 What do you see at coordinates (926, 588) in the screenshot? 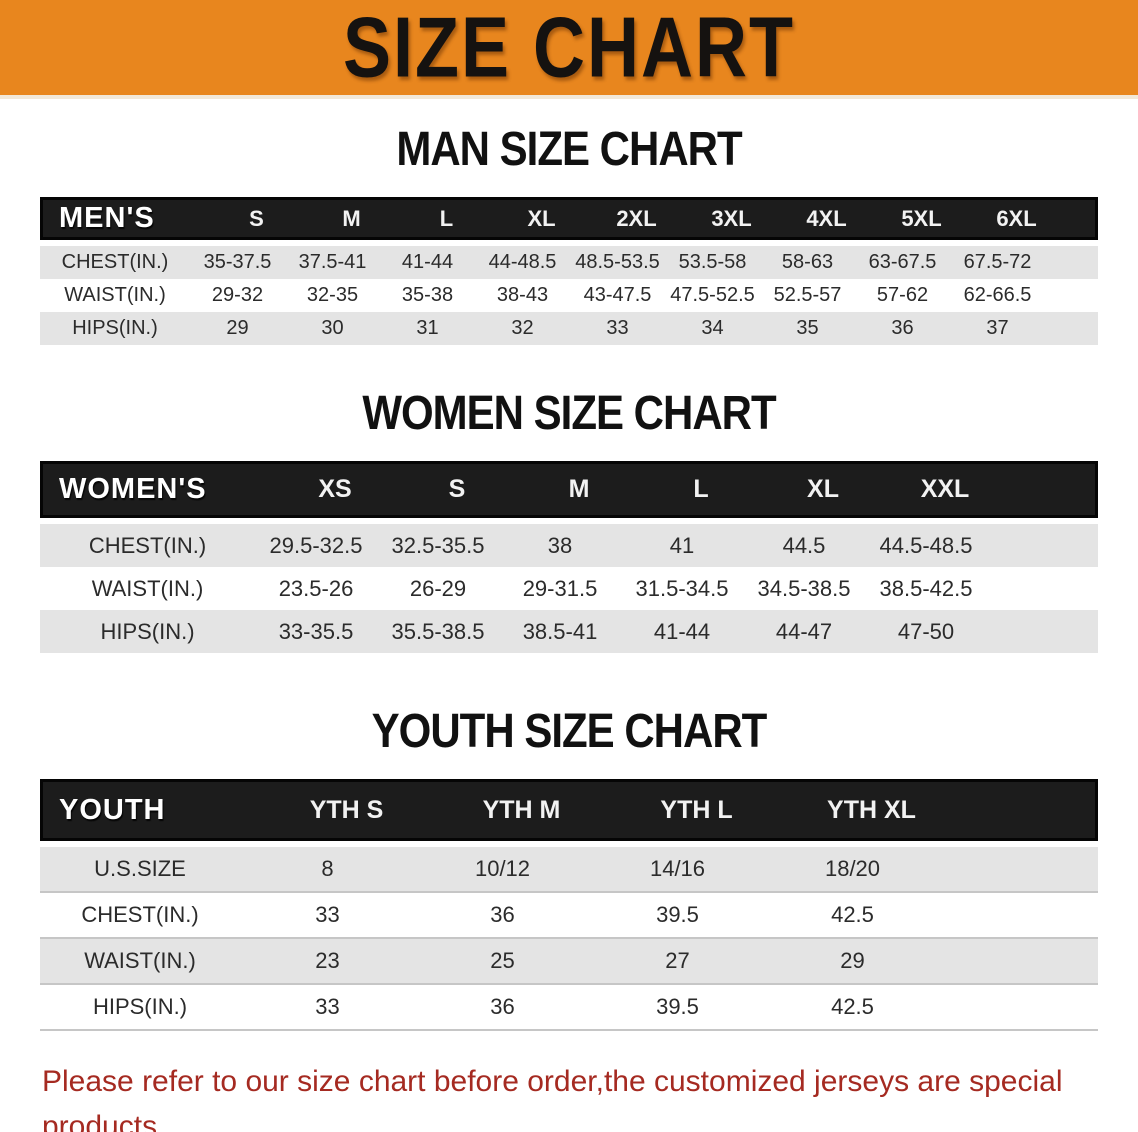
I see `size-cell: 38.5-42.5` at bounding box center [926, 588].